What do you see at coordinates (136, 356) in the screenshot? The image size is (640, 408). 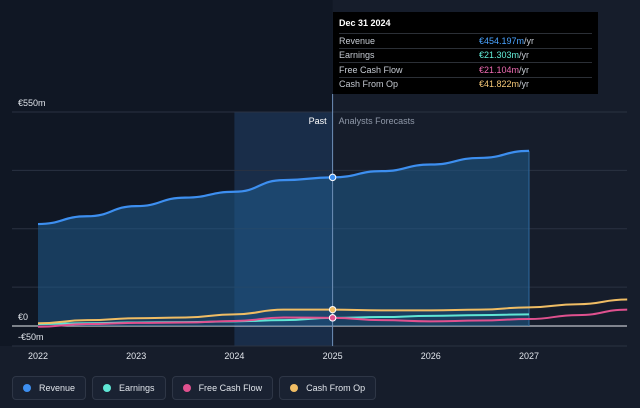 I see `x-tick-label: 2023` at bounding box center [136, 356].